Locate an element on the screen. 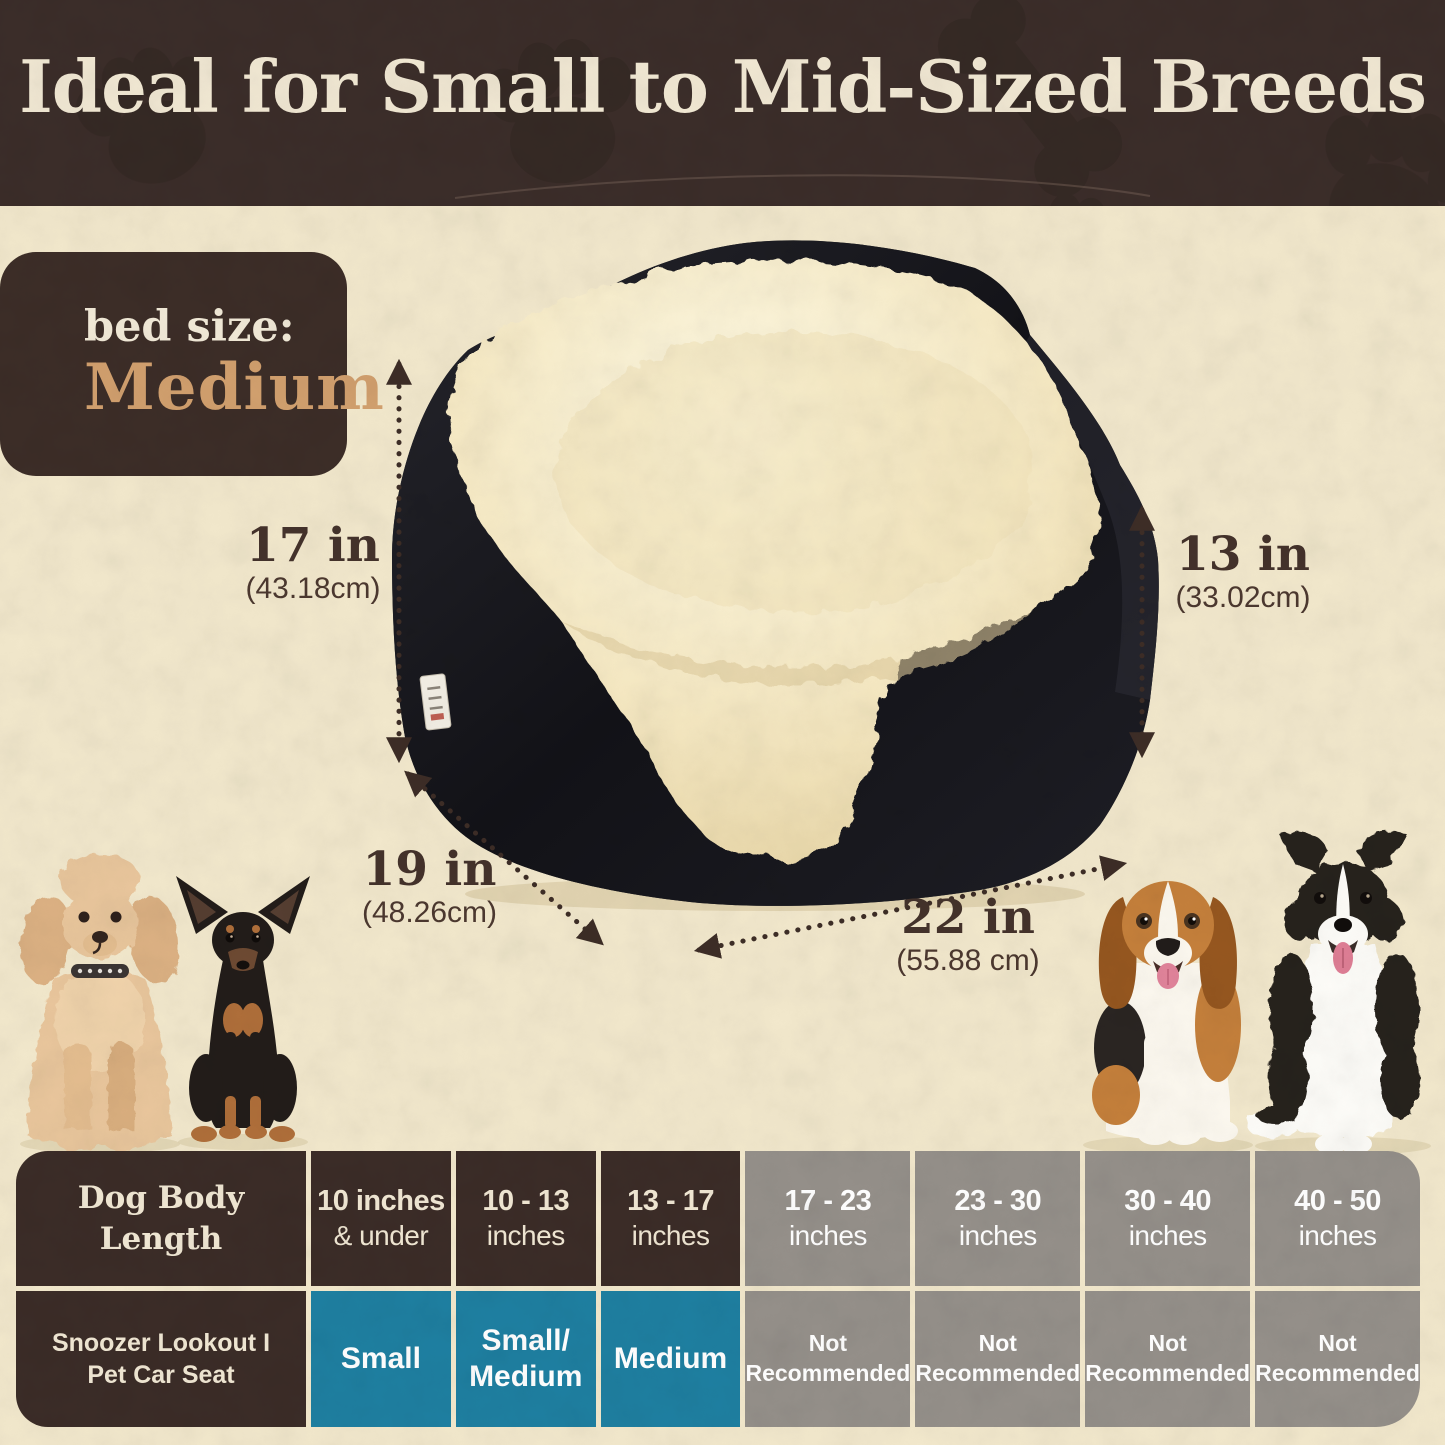  range-text: 30 - 40 is located at coordinates (1168, 1201).